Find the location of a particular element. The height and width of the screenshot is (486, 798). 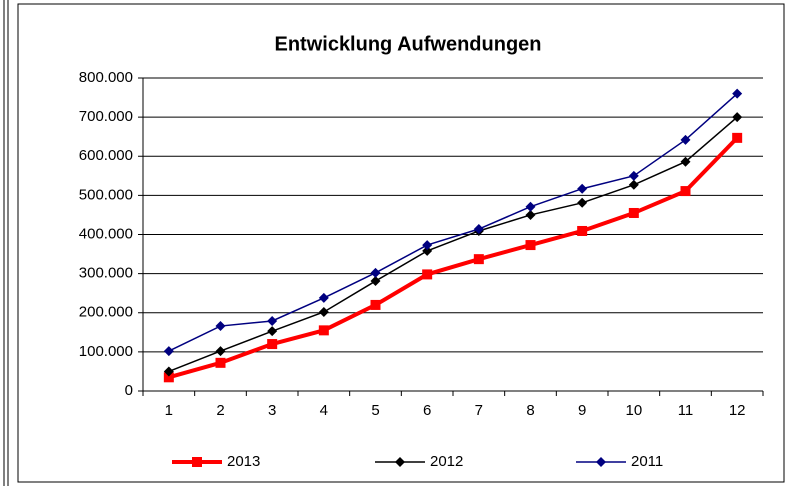

legend-label: 2013 is located at coordinates (243, 461).